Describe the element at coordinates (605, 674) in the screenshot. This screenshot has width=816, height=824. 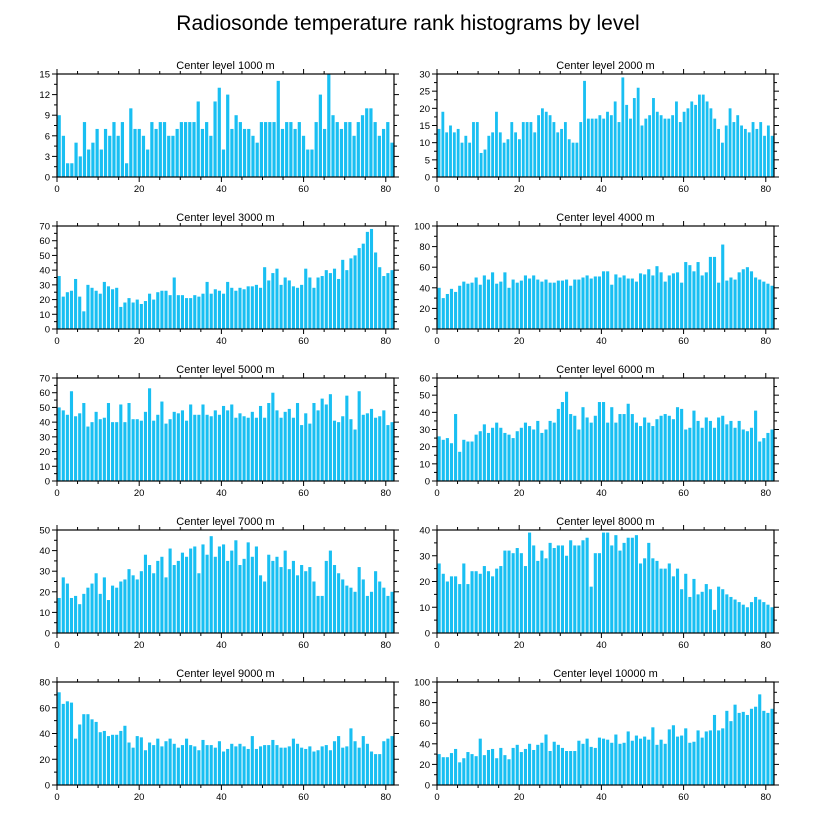
I see `panel-title: Center level 10000 m` at that location.